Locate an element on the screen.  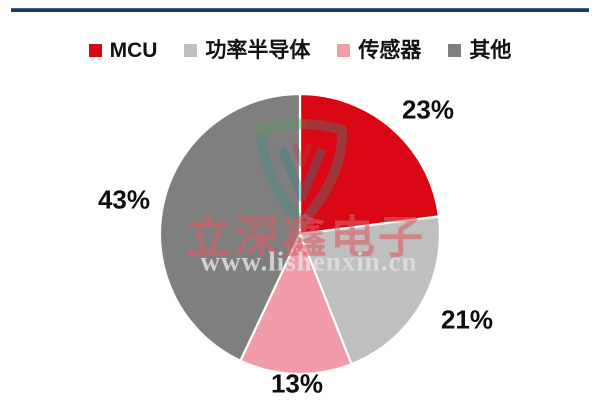
pie-slice-功率半导体 is located at coordinates (370, 290).